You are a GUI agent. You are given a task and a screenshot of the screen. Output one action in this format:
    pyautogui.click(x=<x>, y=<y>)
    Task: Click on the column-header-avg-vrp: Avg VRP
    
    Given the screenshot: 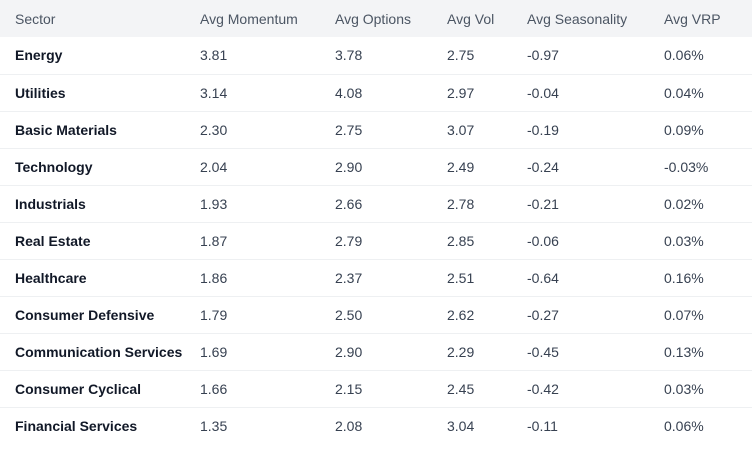 What is the action you would take?
    pyautogui.click(x=692, y=18)
    